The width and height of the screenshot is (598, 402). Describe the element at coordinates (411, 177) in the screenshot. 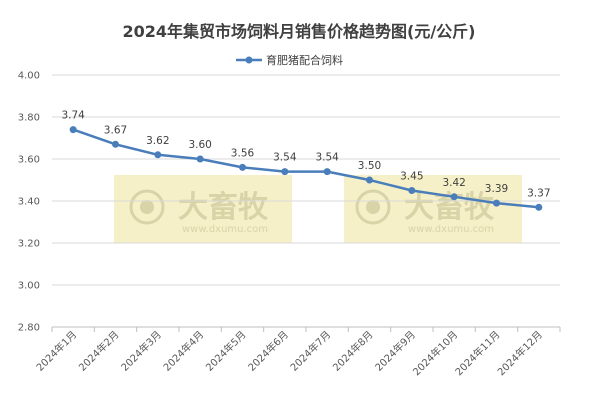

I see `data-label: 3.45` at that location.